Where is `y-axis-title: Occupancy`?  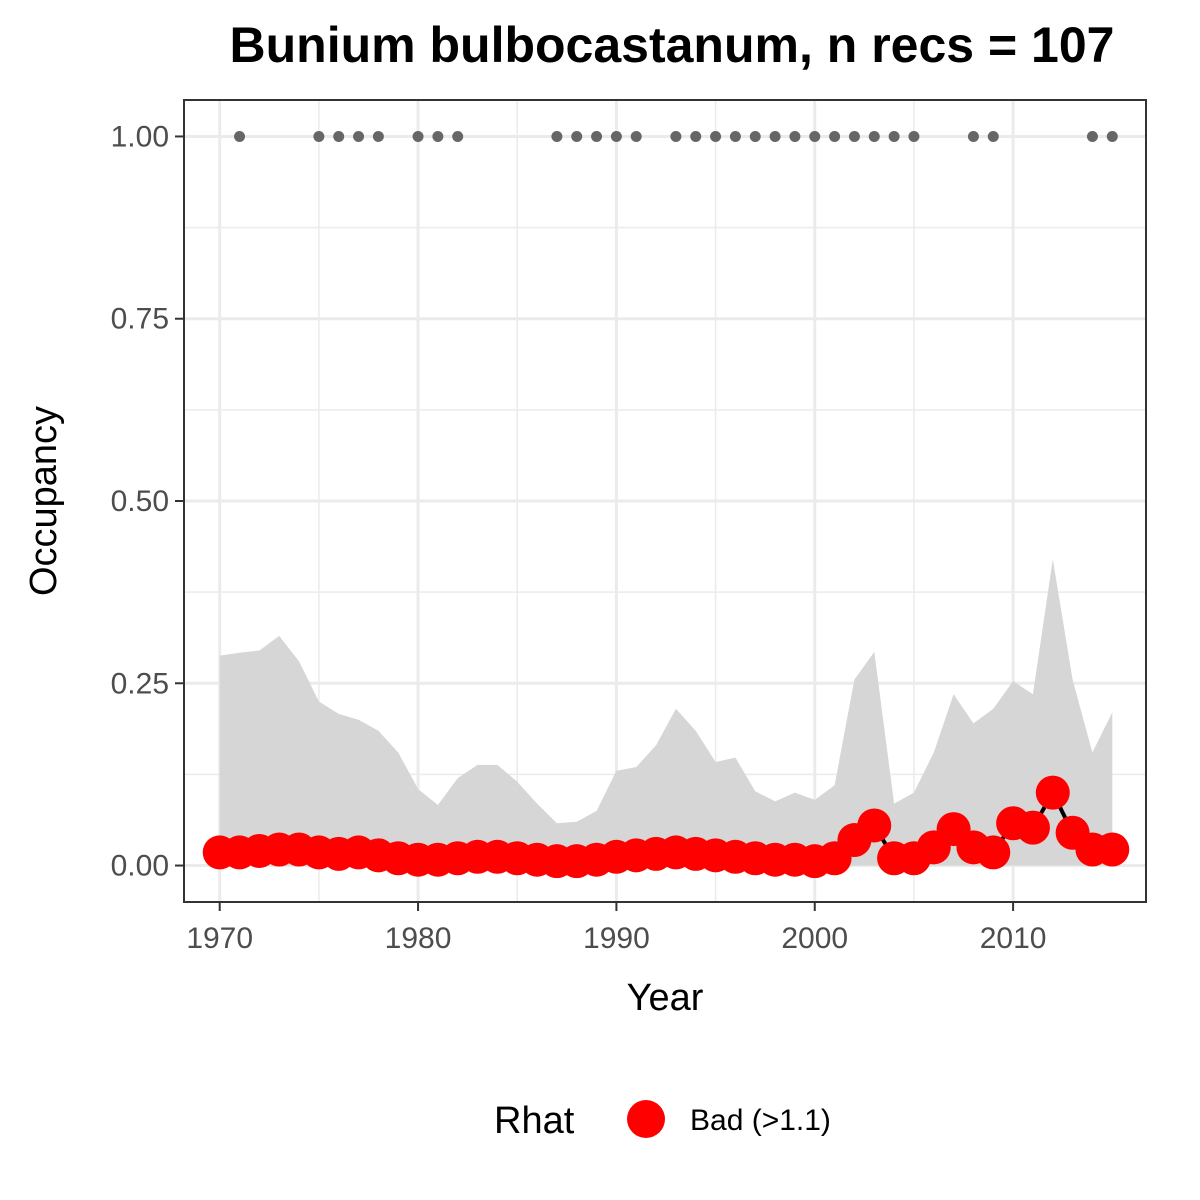 y-axis-title: Occupancy is located at coordinates (44, 501).